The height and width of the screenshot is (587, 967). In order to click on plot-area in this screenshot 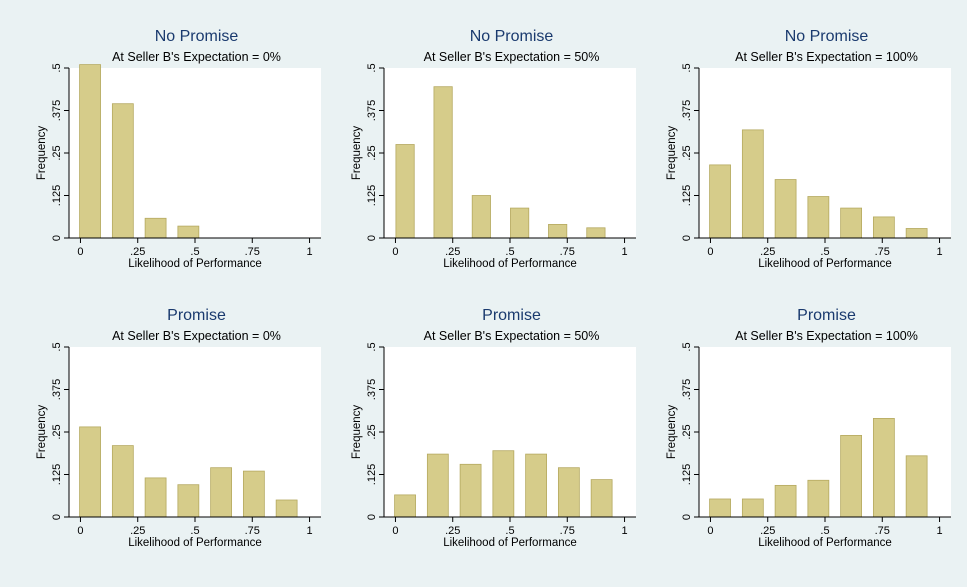, I will do `click(510, 153)`.